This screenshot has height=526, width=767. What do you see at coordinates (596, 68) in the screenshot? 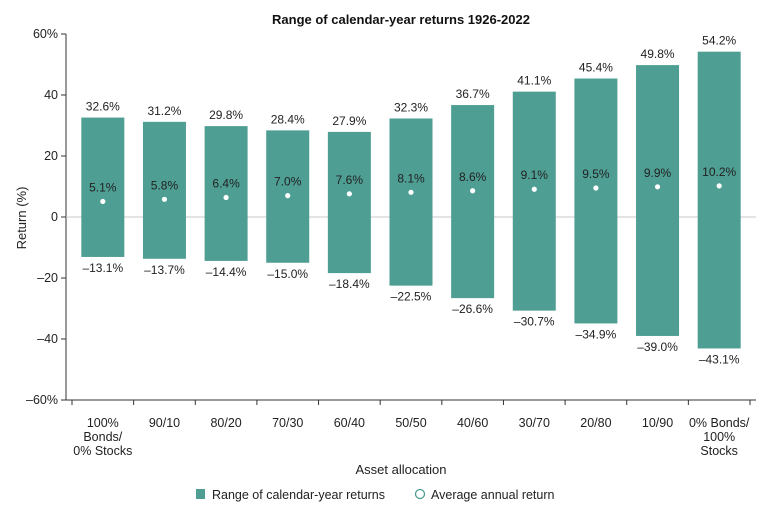
I see `high-label: 45.4%` at bounding box center [596, 68].